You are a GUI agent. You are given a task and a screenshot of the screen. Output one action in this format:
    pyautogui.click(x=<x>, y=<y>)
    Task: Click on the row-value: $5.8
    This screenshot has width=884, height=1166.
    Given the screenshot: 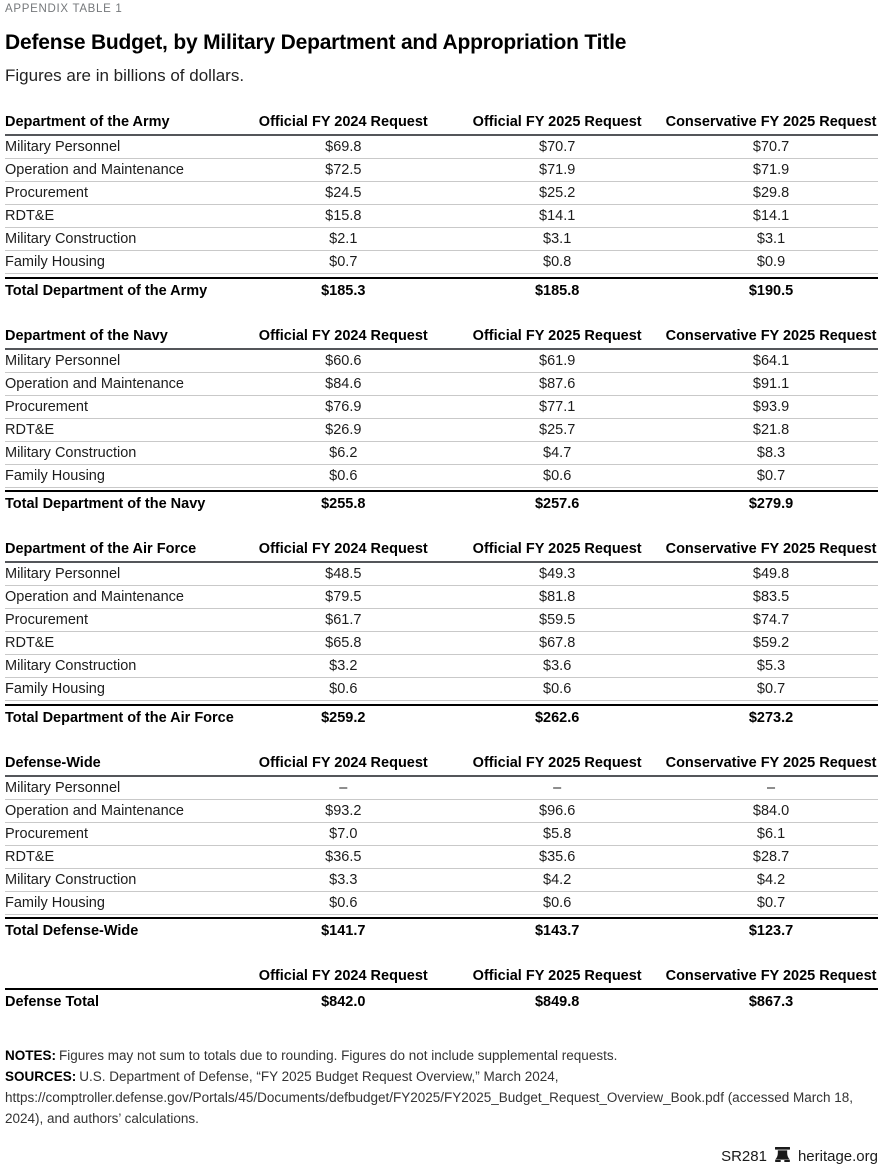 What is the action you would take?
    pyautogui.click(x=557, y=834)
    